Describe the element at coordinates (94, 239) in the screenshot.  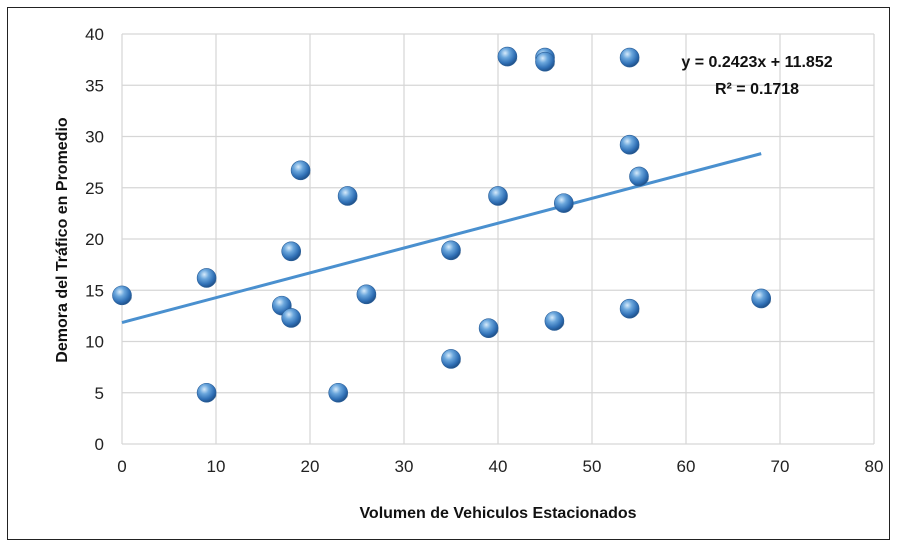
I see `y-tick-label: 20` at that location.